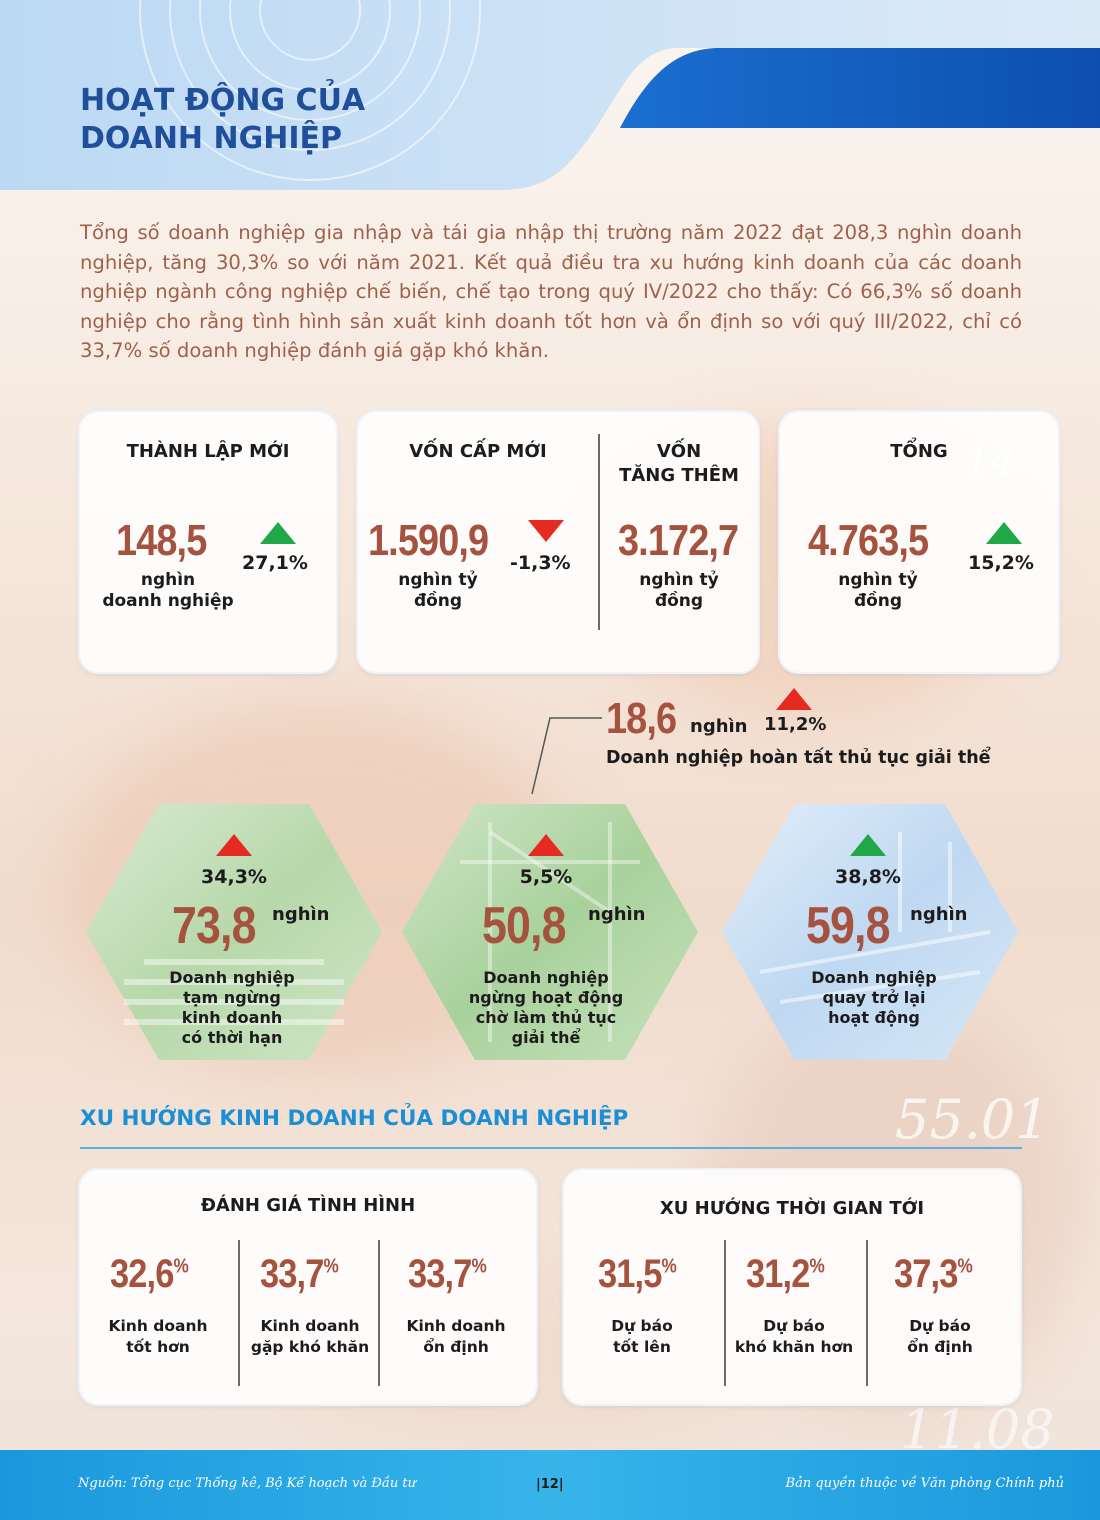 The width and height of the screenshot is (1100, 1520). I want to click on stat-unit-line: nghìn, so click(168, 580).